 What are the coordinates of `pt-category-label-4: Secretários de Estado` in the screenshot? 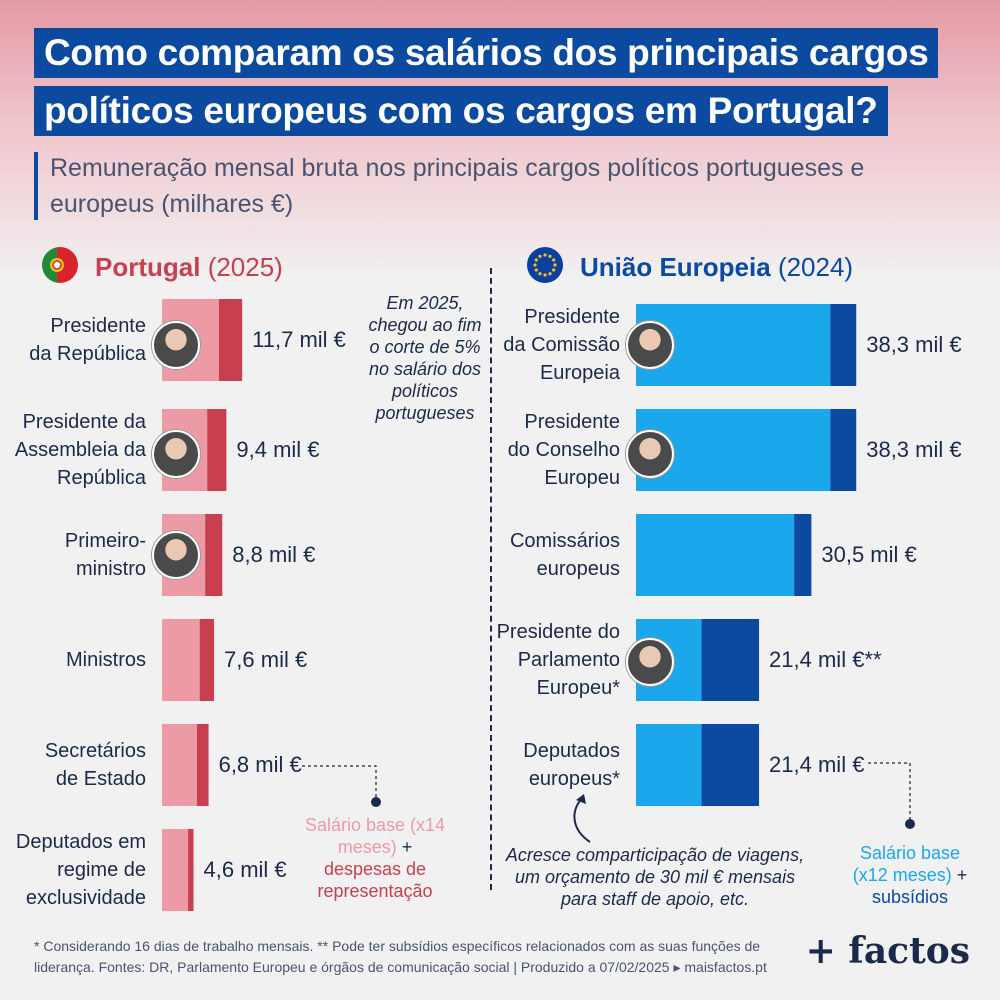 It's located at (95, 765).